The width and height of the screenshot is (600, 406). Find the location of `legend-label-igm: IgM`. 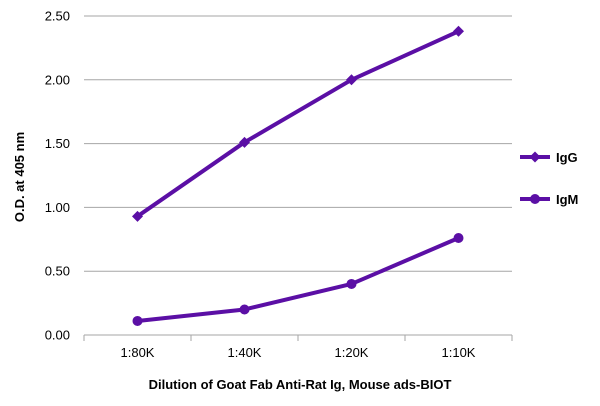

legend-label-igm: IgM is located at coordinates (567, 199).